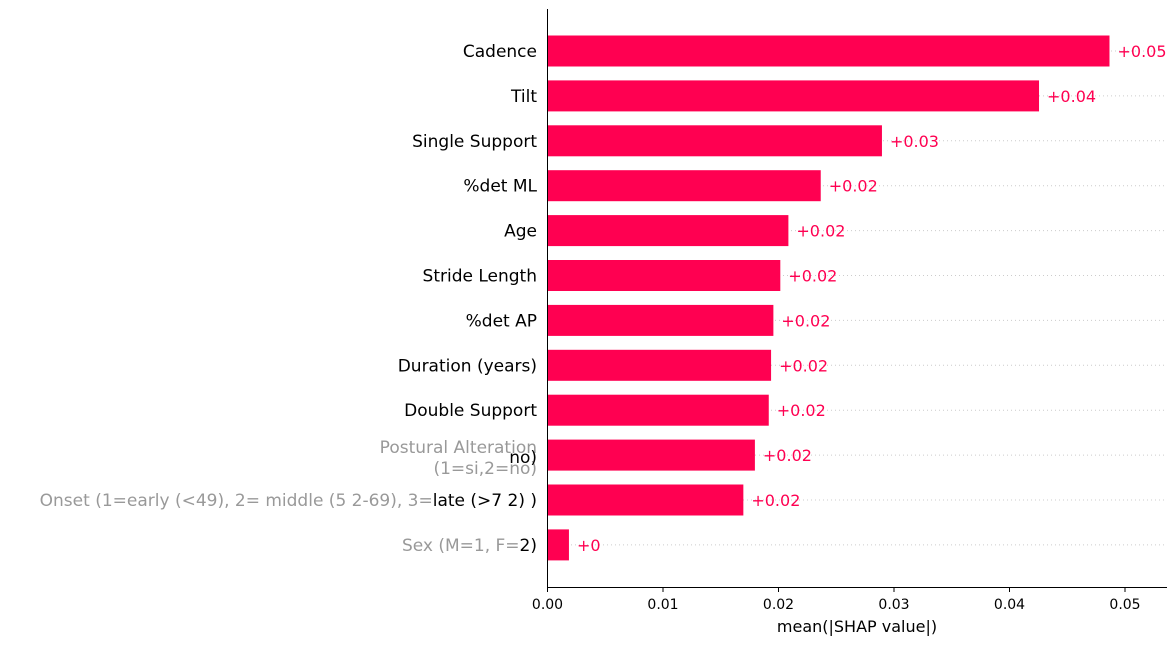 The width and height of the screenshot is (1176, 649). Describe the element at coordinates (914, 141) in the screenshot. I see `value-label-2: +0.03` at that location.